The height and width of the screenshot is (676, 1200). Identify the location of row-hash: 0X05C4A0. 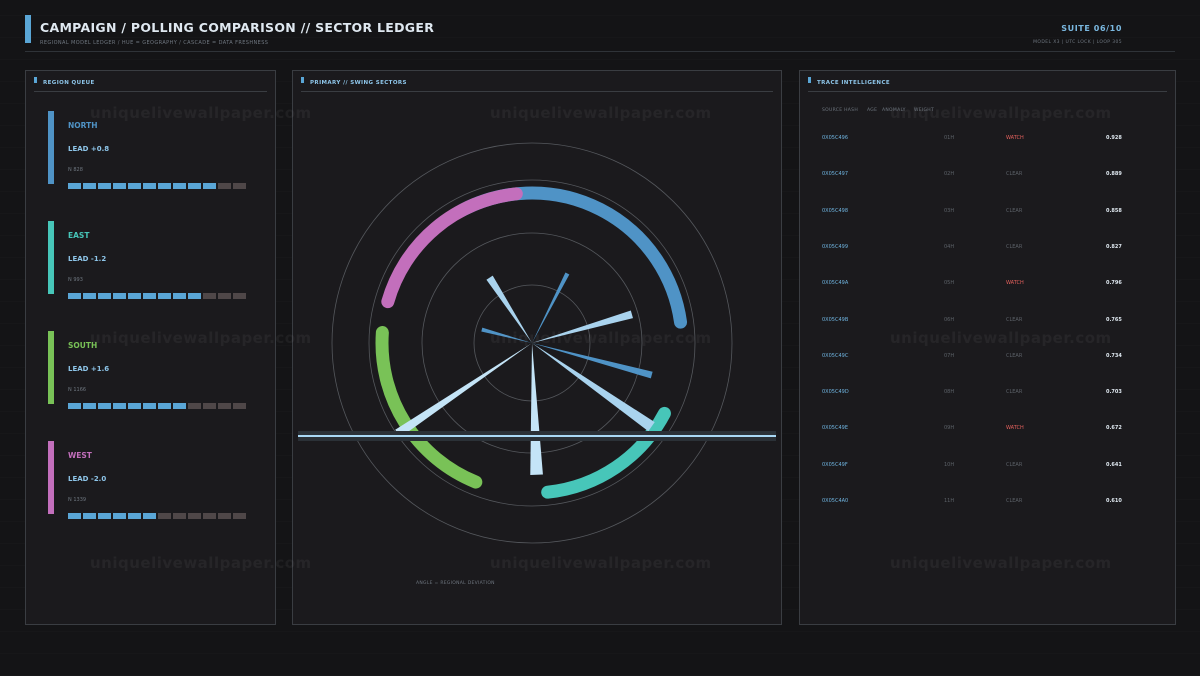
(835, 501).